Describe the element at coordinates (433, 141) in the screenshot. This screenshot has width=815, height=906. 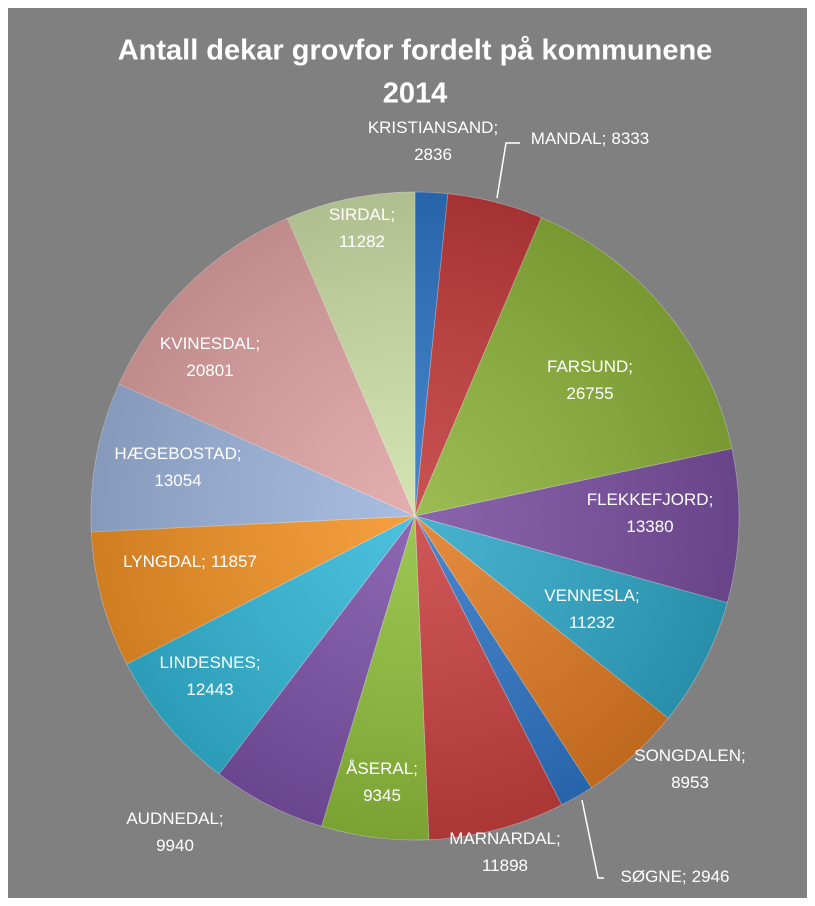
I see `data-label: KRISTIANSAND; 2836` at that location.